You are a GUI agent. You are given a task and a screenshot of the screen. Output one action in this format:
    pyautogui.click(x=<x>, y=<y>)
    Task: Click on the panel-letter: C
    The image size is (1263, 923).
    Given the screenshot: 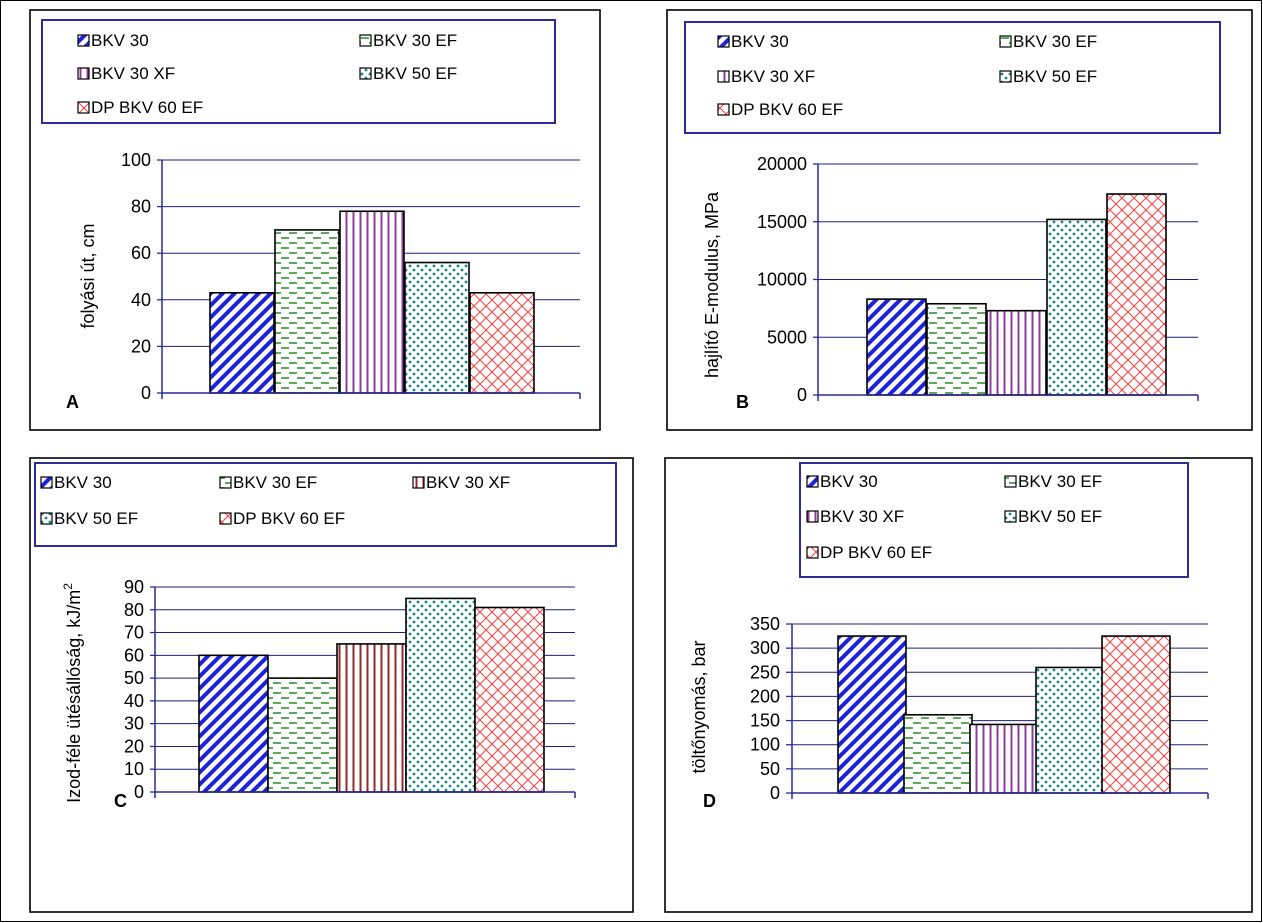 What is the action you would take?
    pyautogui.click(x=120, y=801)
    